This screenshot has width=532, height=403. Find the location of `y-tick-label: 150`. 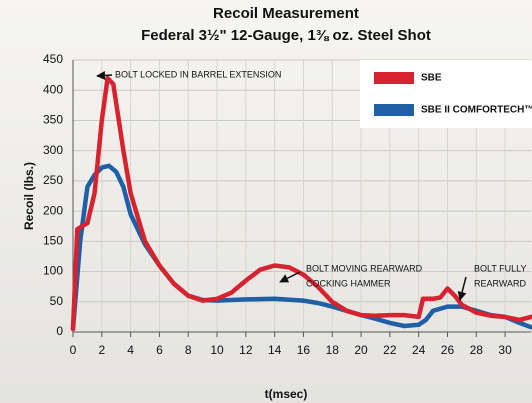

y-tick-label: 150 is located at coordinates (53, 241).